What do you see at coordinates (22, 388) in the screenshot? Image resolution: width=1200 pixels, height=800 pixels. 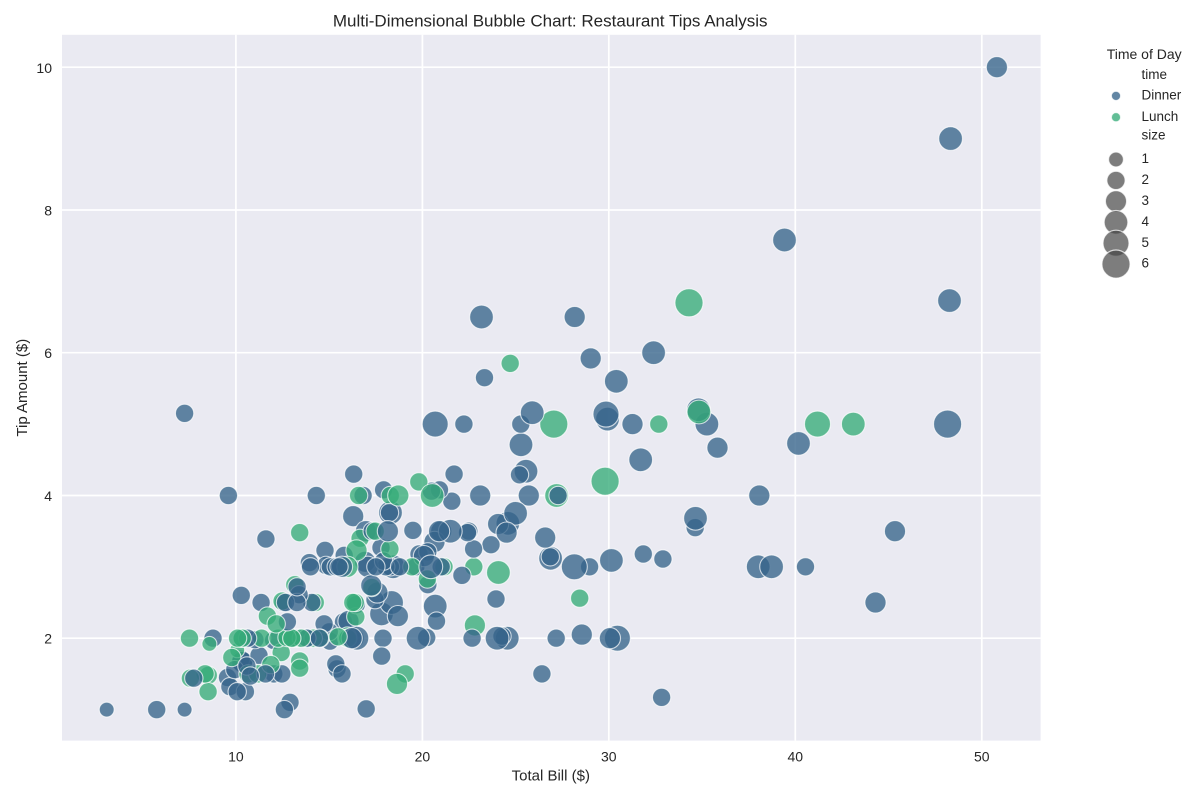 I see `svg-text: Tip Amount ($)` at bounding box center [22, 388].